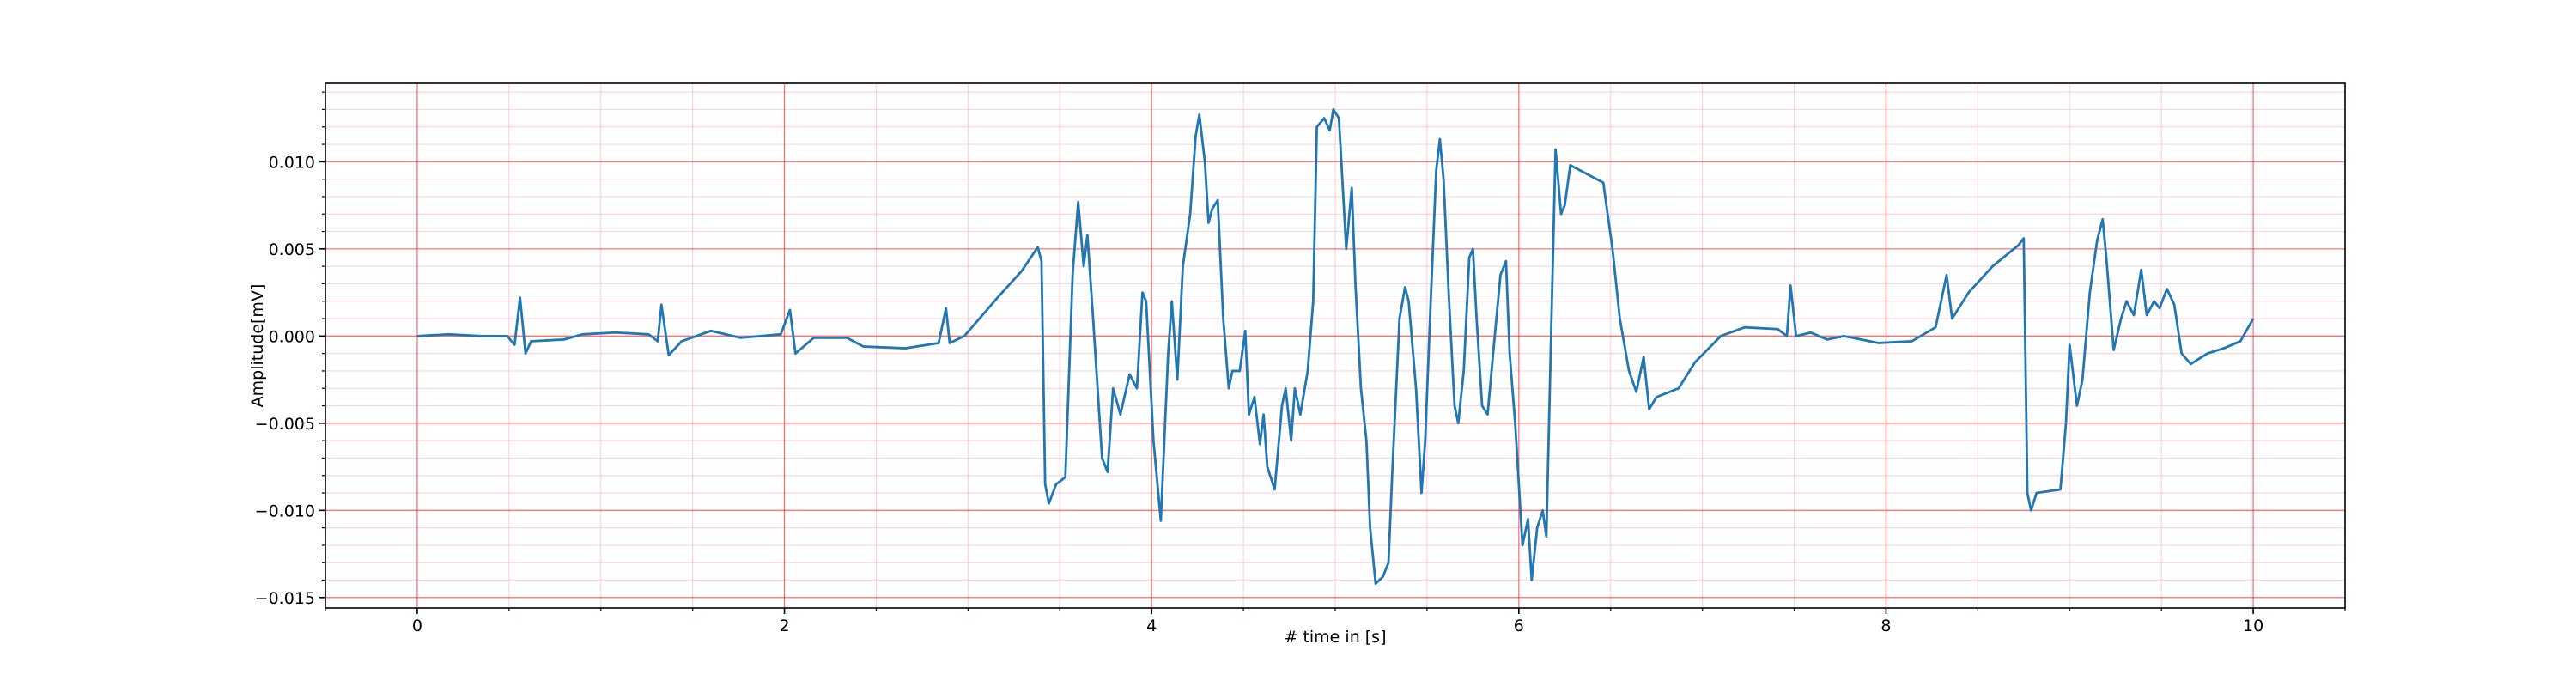 The height and width of the screenshot is (687, 2576). Describe the element at coordinates (292, 336) in the screenshot. I see `y-tick-label: 0.000` at that location.